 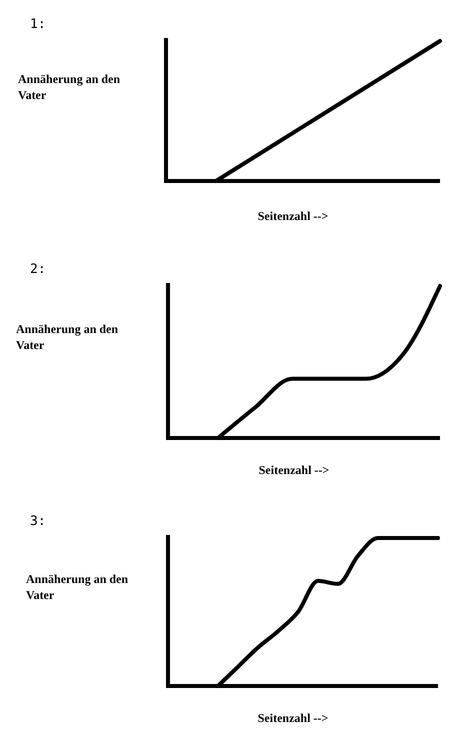 What do you see at coordinates (38, 269) in the screenshot?
I see `text: 2:` at bounding box center [38, 269].